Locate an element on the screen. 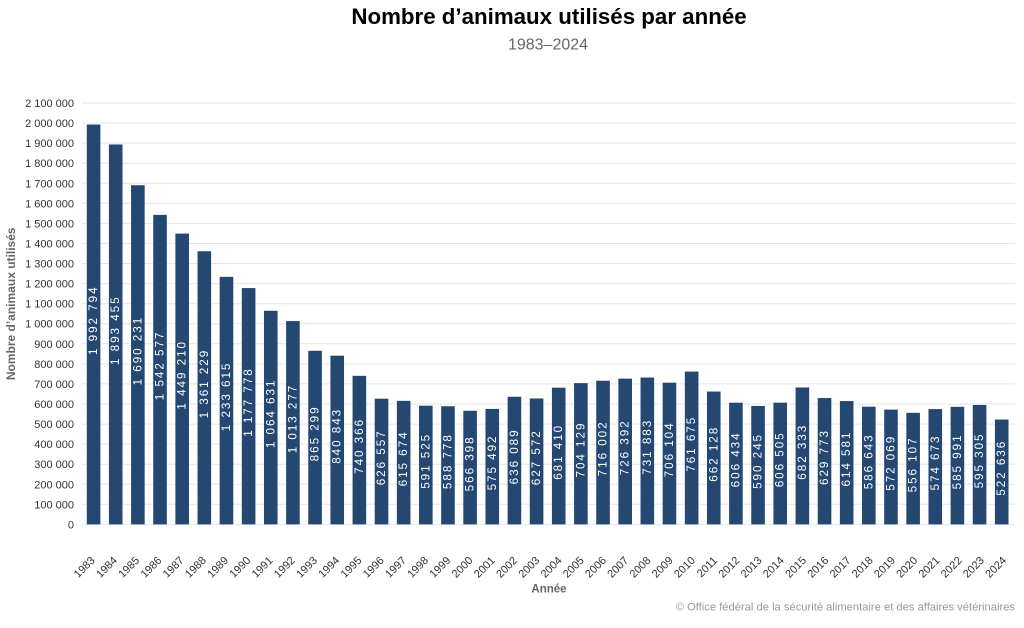  svg-text: 606 434 is located at coordinates (735, 459).